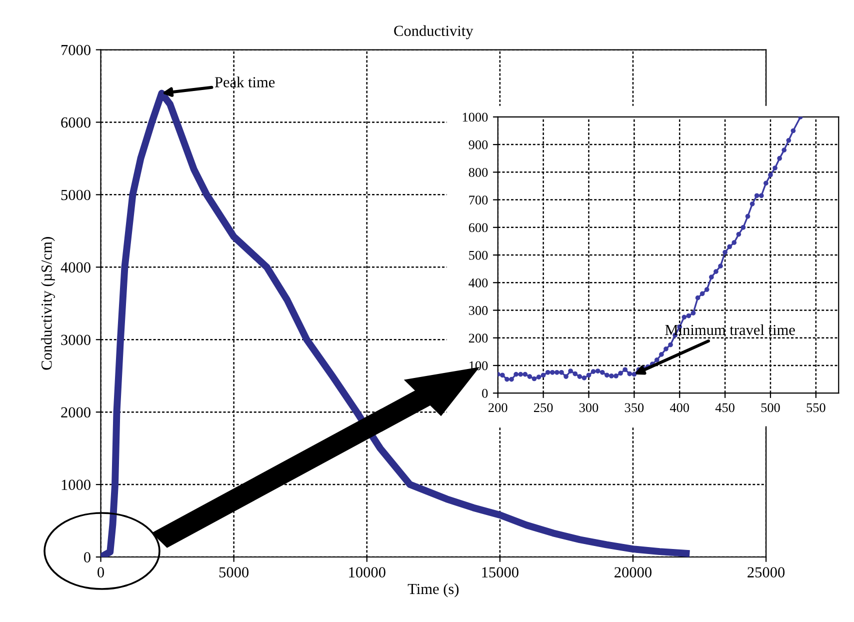 The image size is (854, 622). I want to click on y-tick-label: 600, so click(478, 227).